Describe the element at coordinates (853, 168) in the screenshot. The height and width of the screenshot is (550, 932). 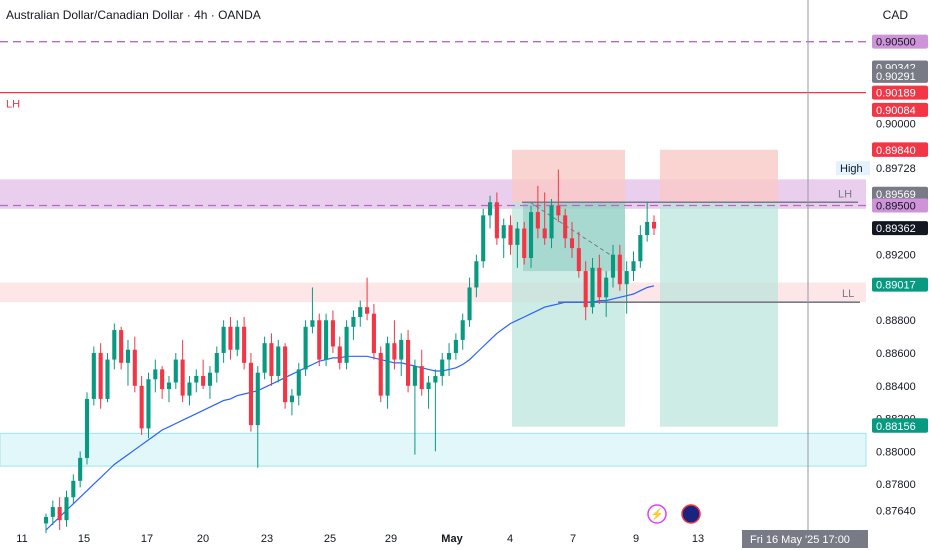
I see `high-badge` at that location.